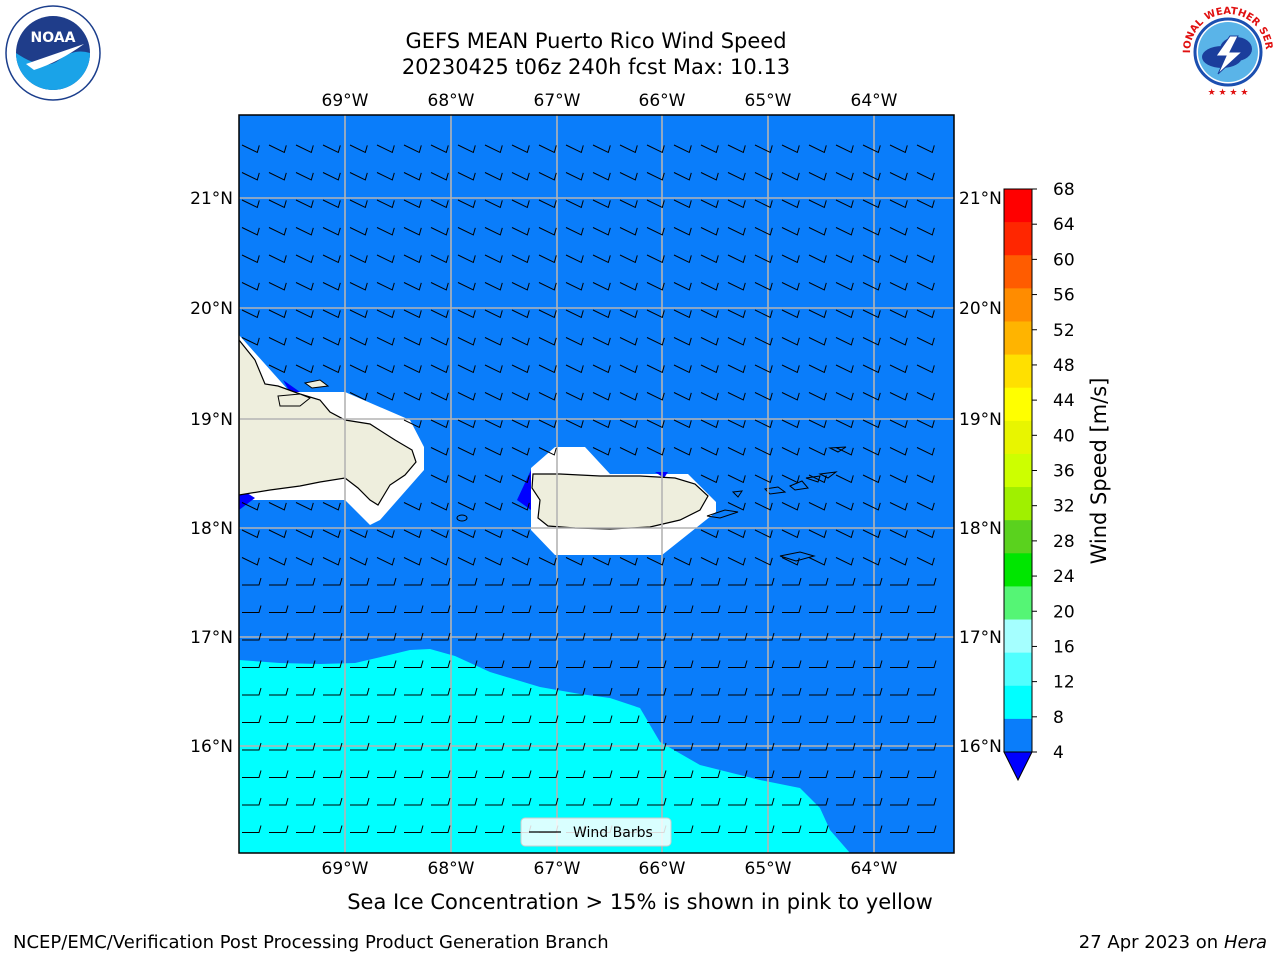  What do you see at coordinates (1064, 577) in the screenshot?
I see `colorbar-tick-label: 24` at bounding box center [1064, 577].